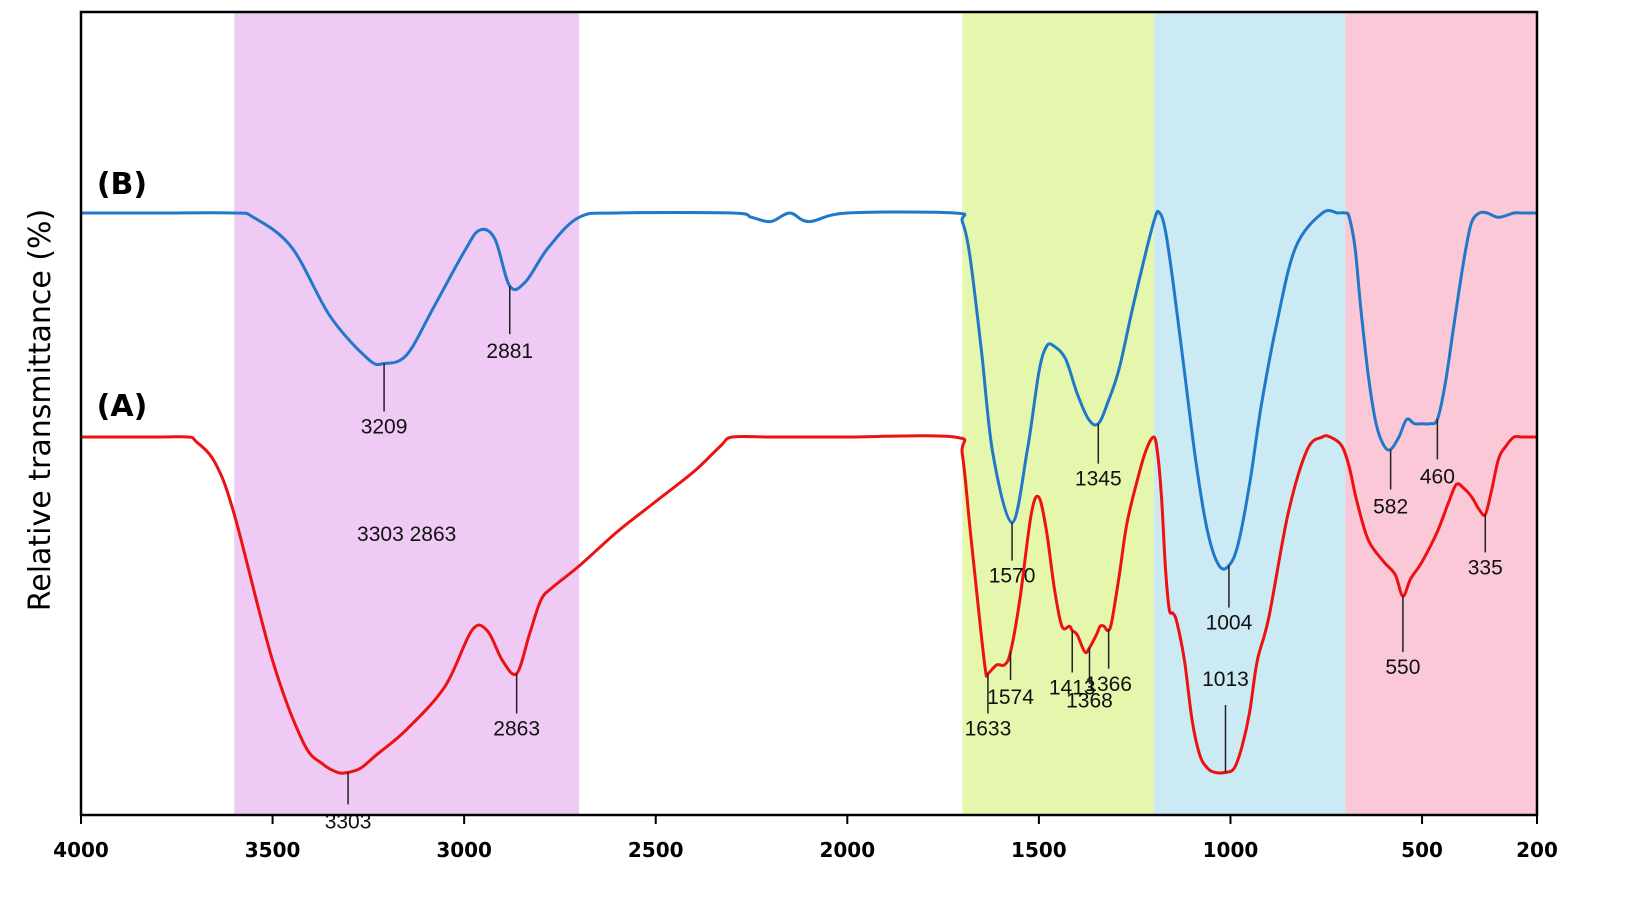 The width and height of the screenshot is (1643, 923). Describe the element at coordinates (1390, 507) in the screenshot. I see `peak-label: 582` at that location.